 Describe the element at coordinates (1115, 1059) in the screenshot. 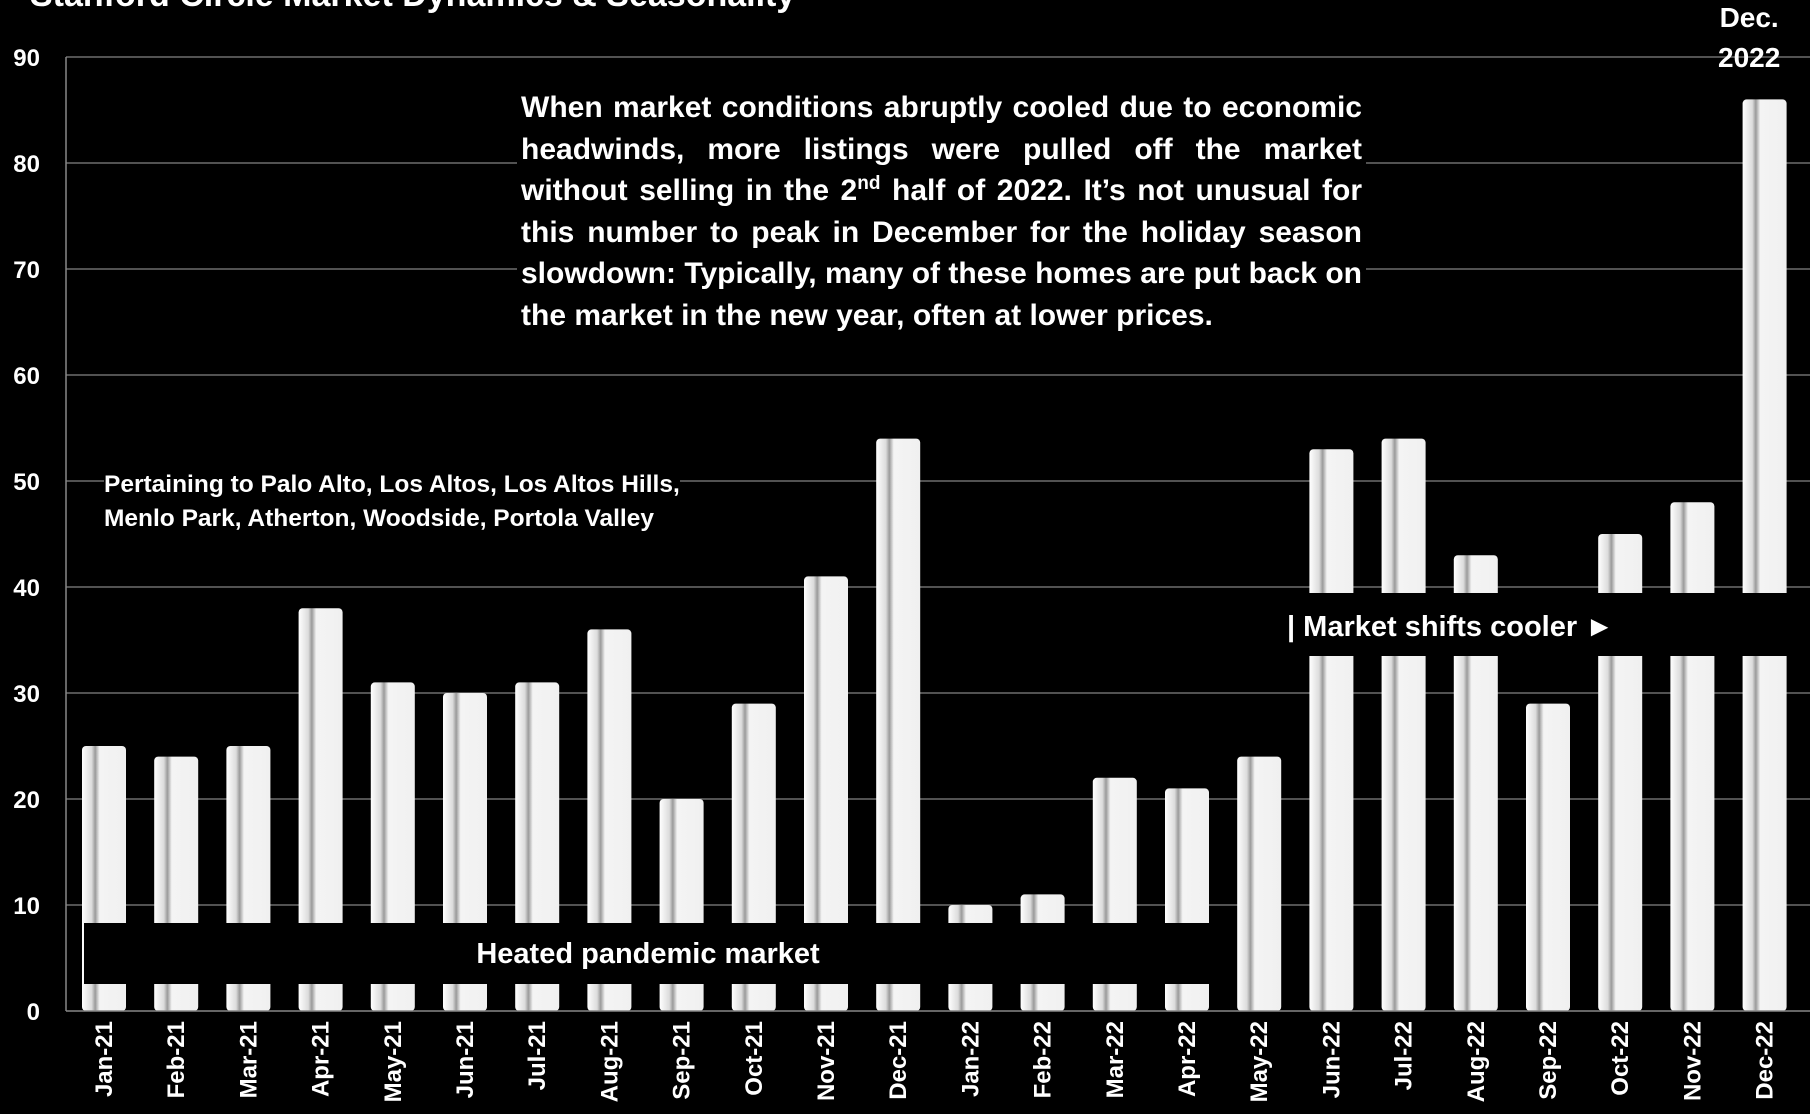

I see `x-tick-label: Mar-22` at that location.